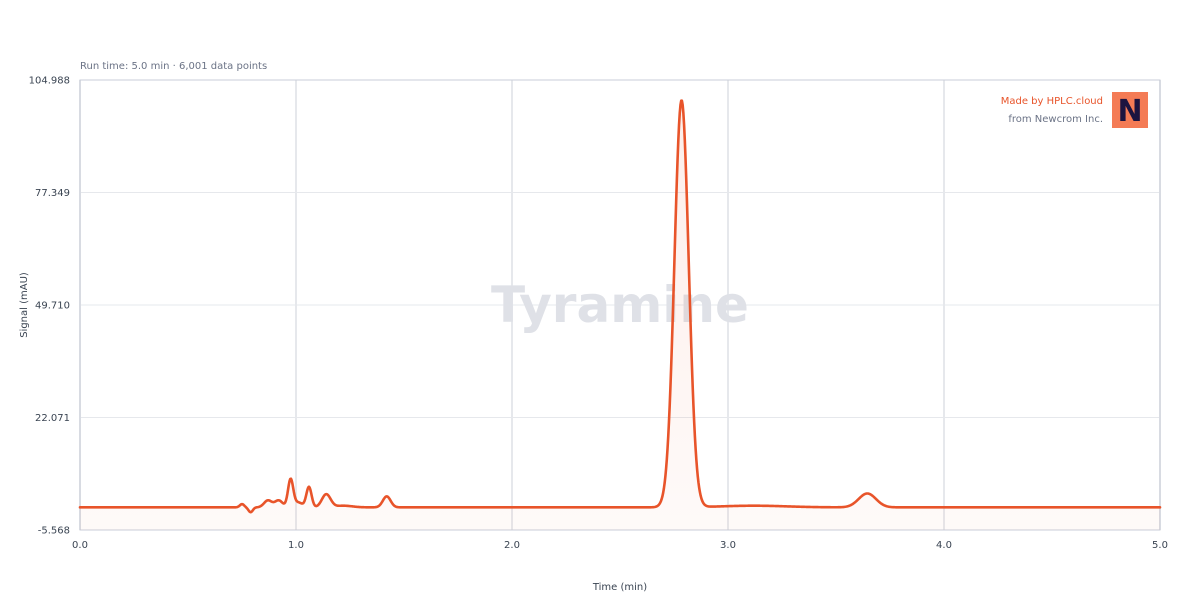  I want to click on y-tick-label: 22.071, so click(52, 418).